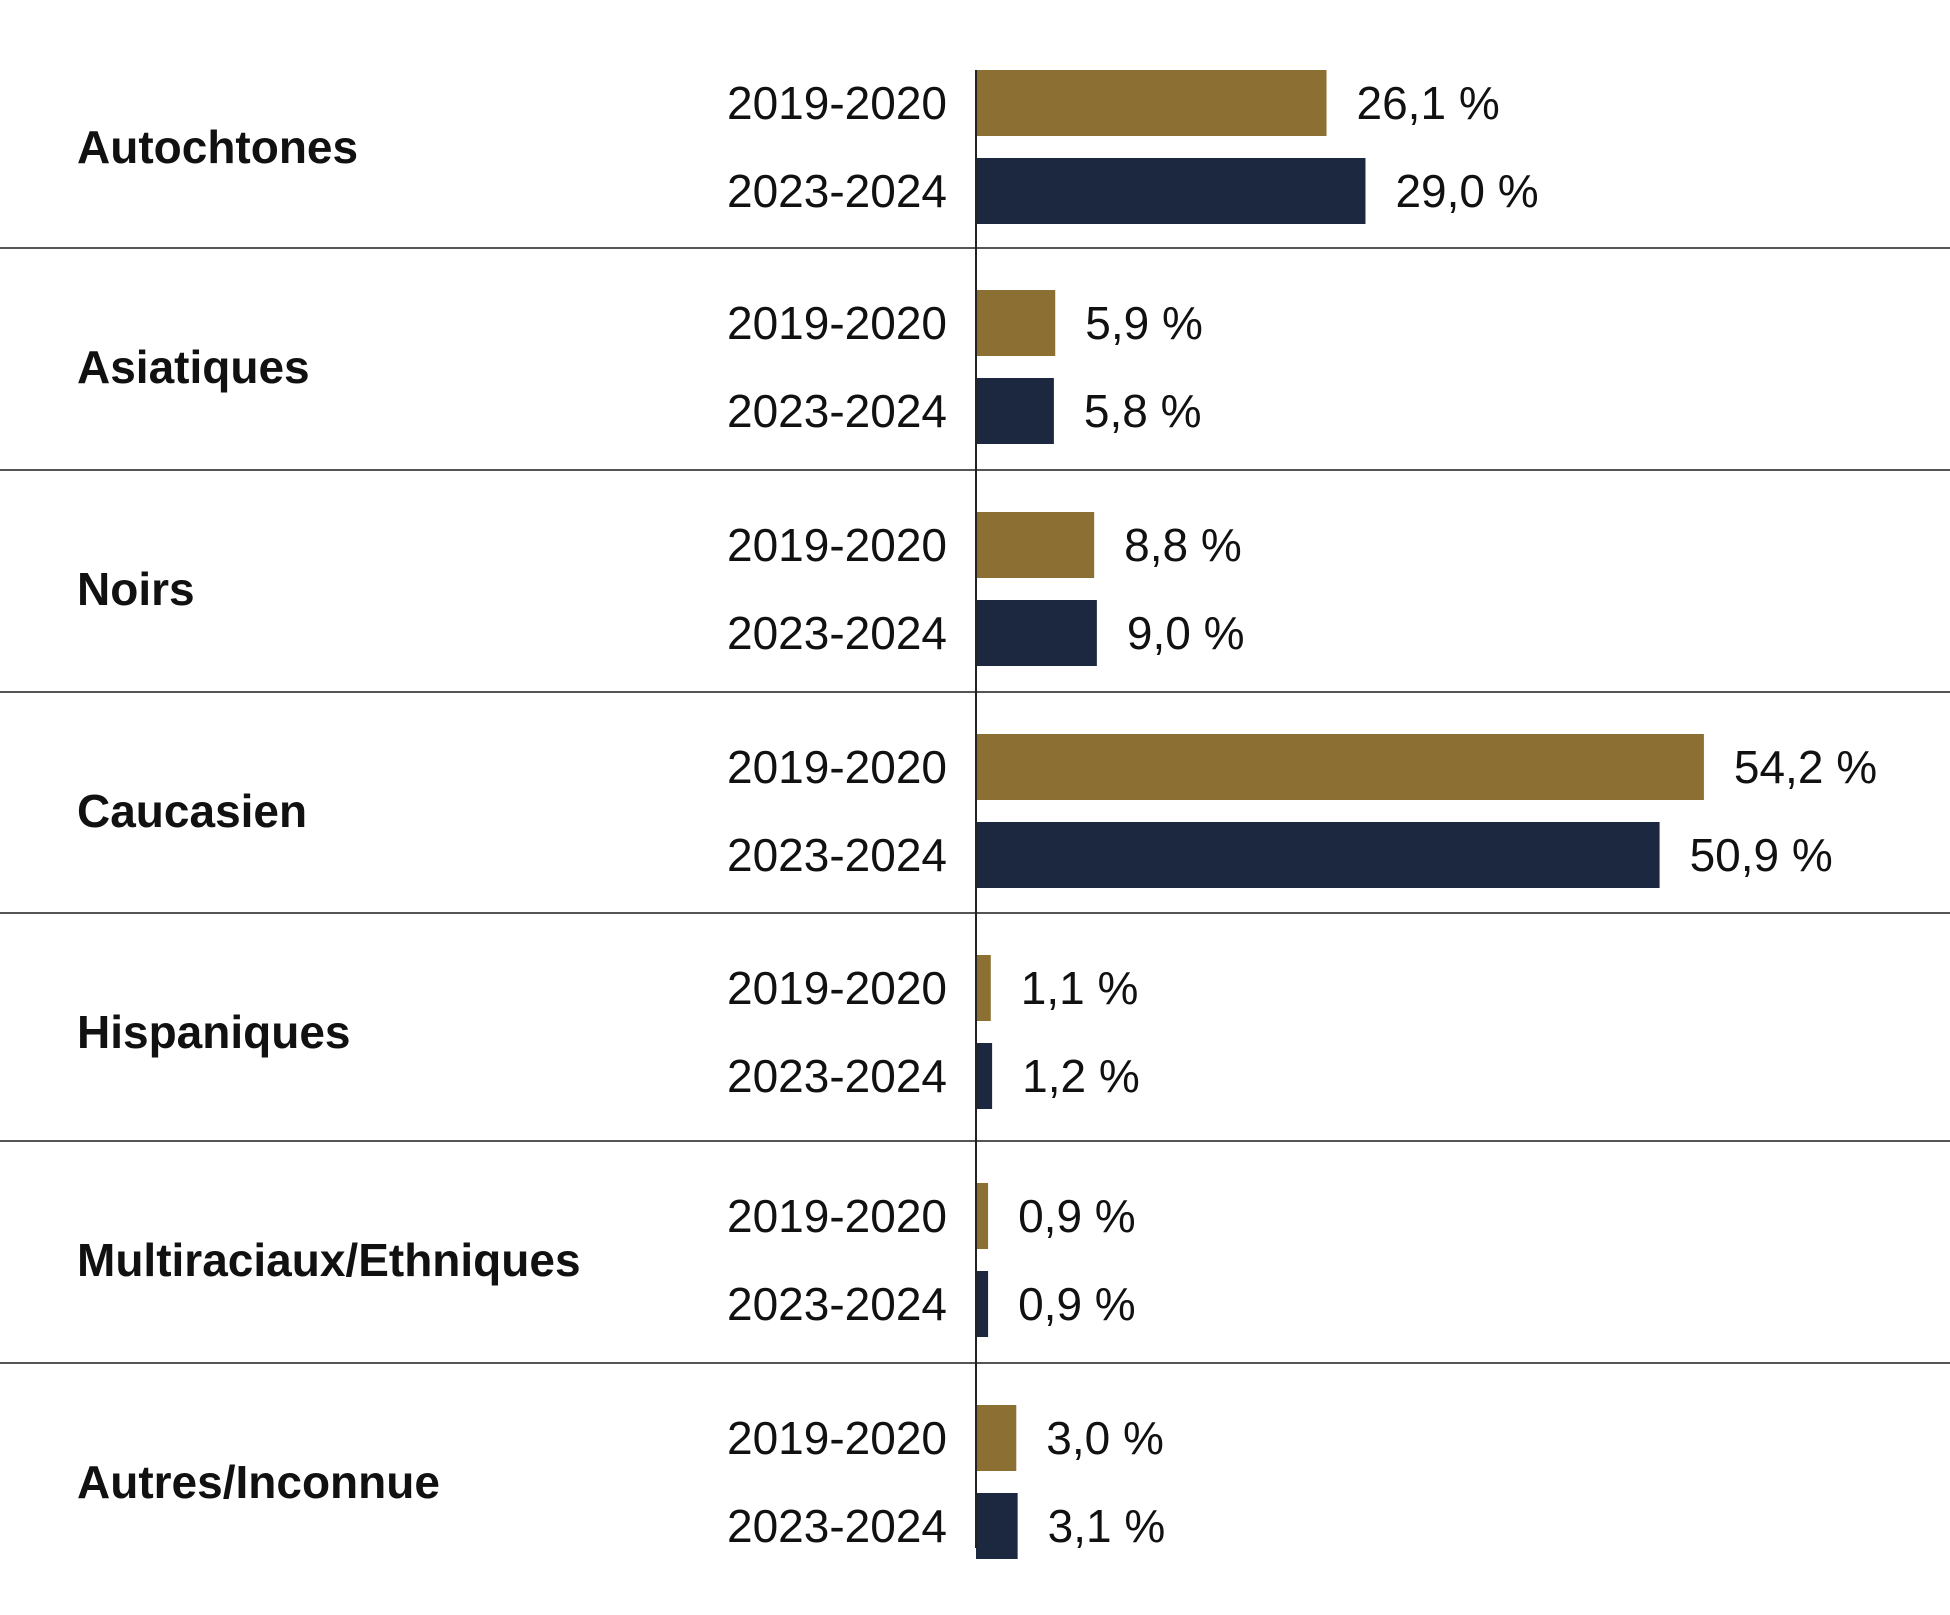 This screenshot has width=1950, height=1615. Describe the element at coordinates (1805, 767) in the screenshot. I see `data-label: 54,2 %` at that location.